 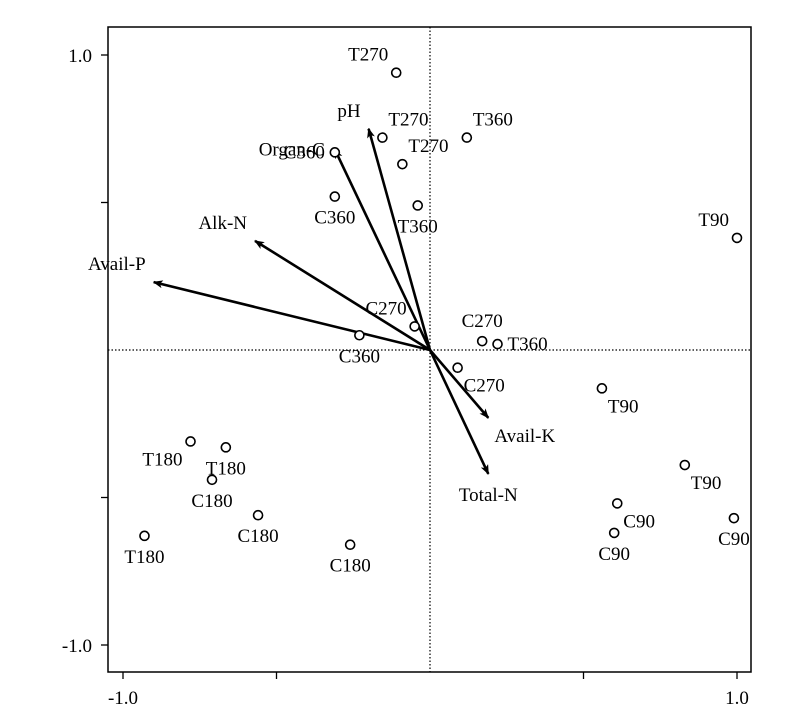 I want to click on vector-label: Alk-N, so click(x=222, y=223).